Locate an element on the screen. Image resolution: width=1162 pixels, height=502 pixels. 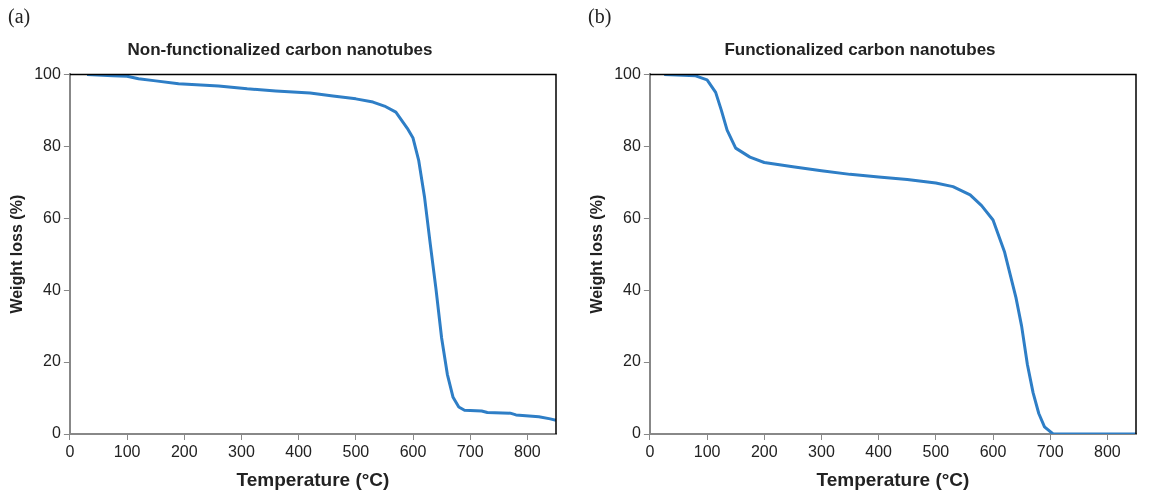
text: (b) is located at coordinates (600, 17).